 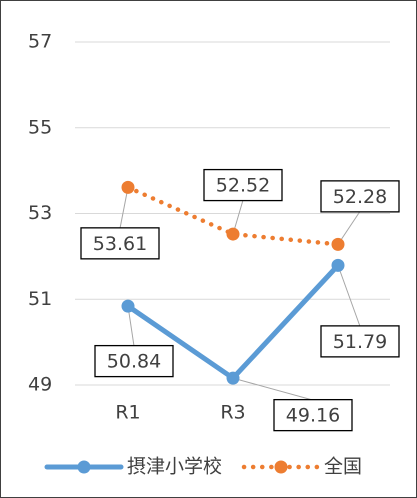 What do you see at coordinates (40, 213) in the screenshot?
I see `y-tick-label: 53` at bounding box center [40, 213].